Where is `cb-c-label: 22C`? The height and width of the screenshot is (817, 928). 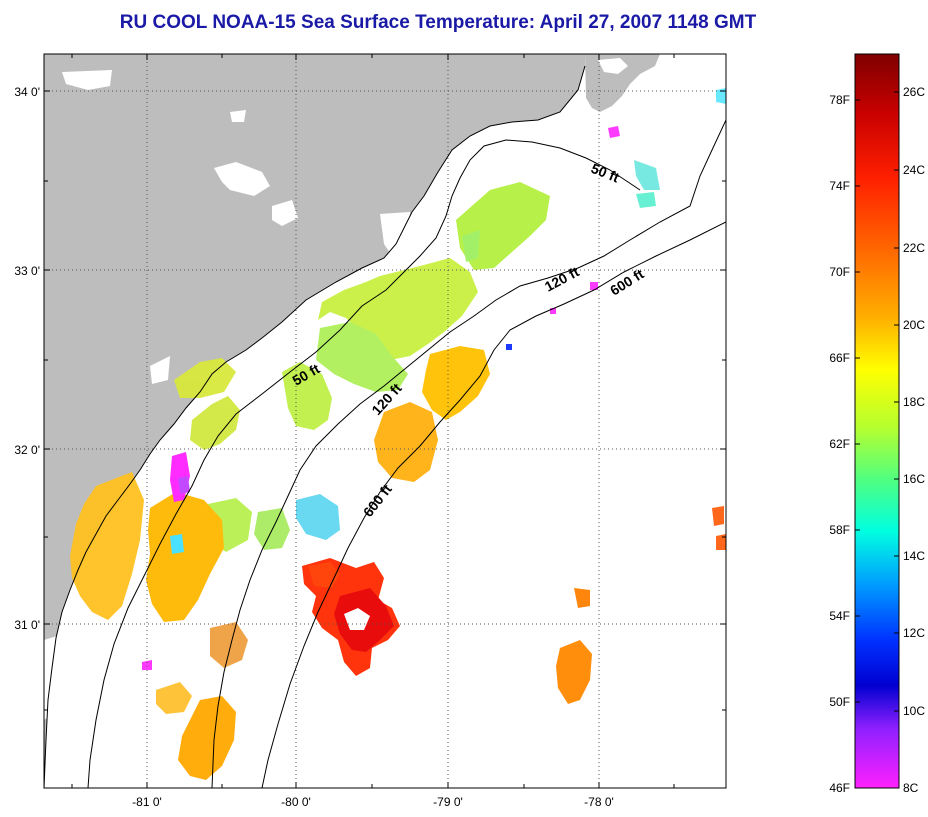 cb-c-label: 22C is located at coordinates (914, 248).